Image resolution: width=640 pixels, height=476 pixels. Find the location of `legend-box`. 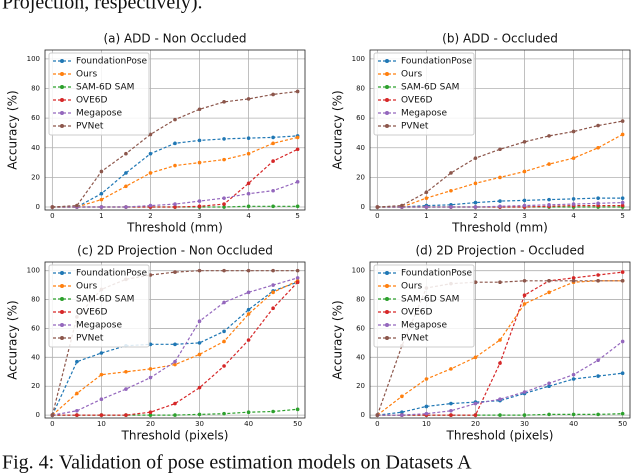

legend-box is located at coordinates (424, 306).